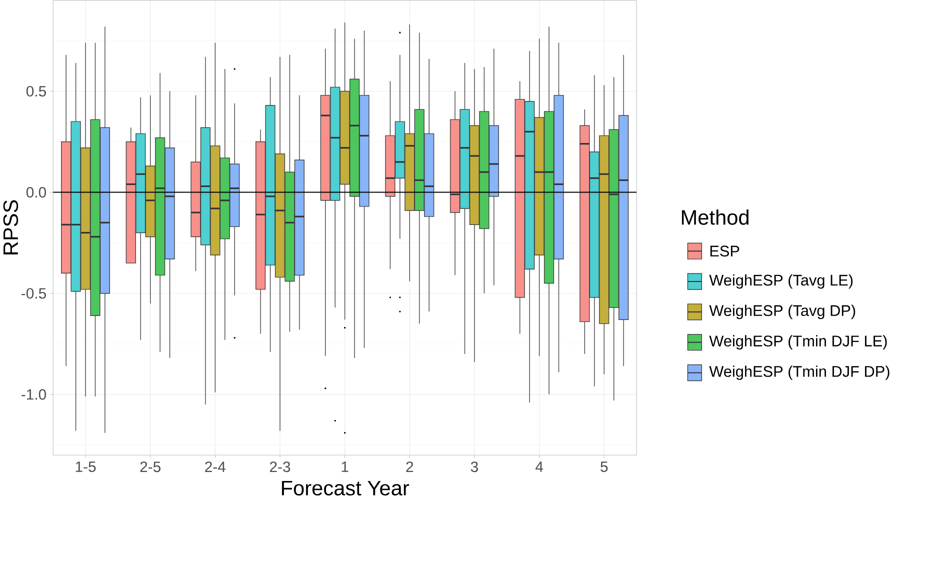 The height and width of the screenshot is (566, 943). Describe the element at coordinates (798, 342) in the screenshot. I see `legend-label: WeighESP (Tmin DJF LE)` at that location.